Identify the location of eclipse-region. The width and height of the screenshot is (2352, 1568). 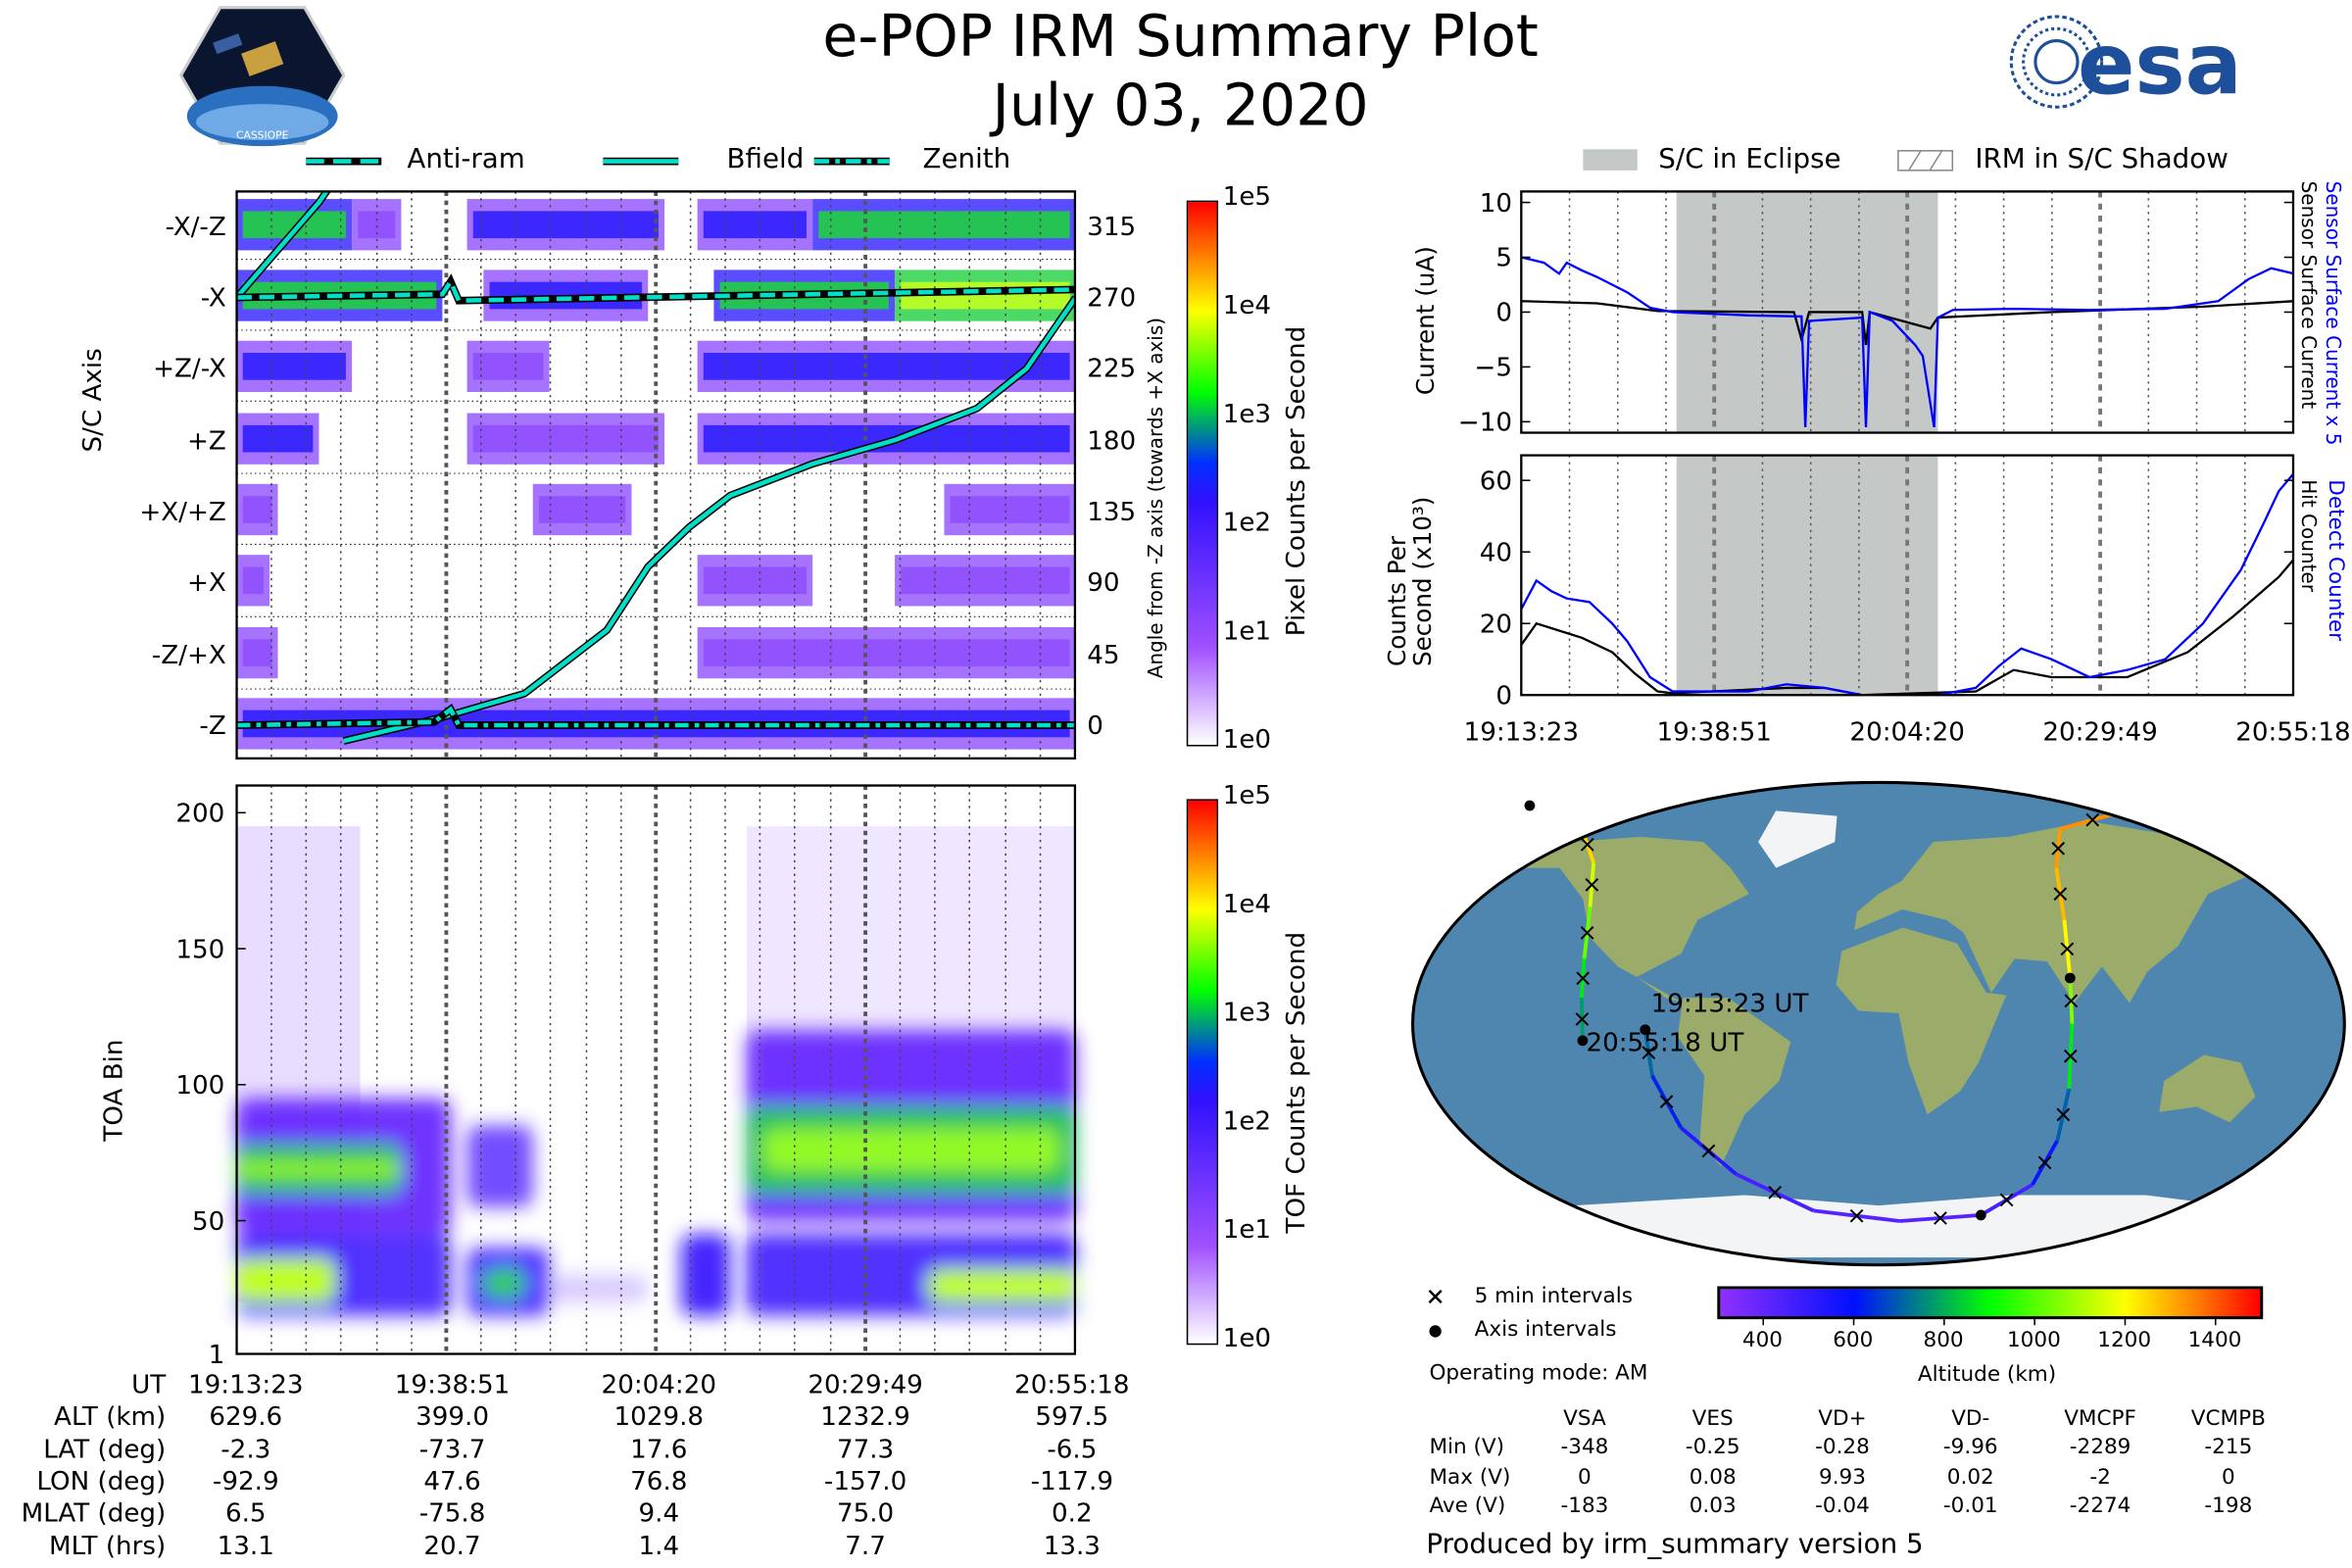
(1807, 575).